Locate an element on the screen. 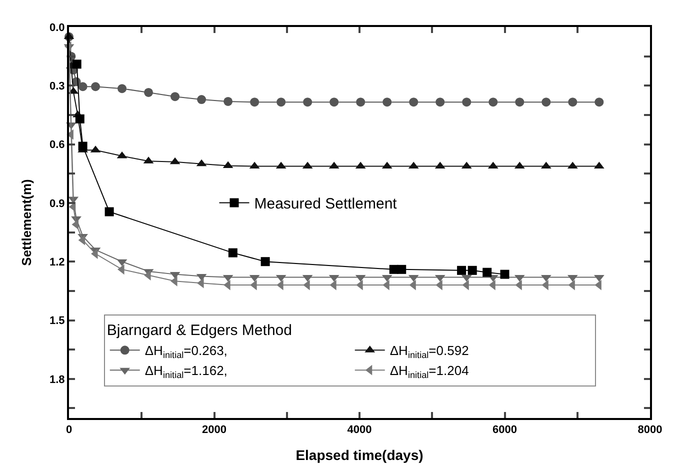 This screenshot has height=475, width=674. y-tick-label: 0.0 is located at coordinates (57, 28).